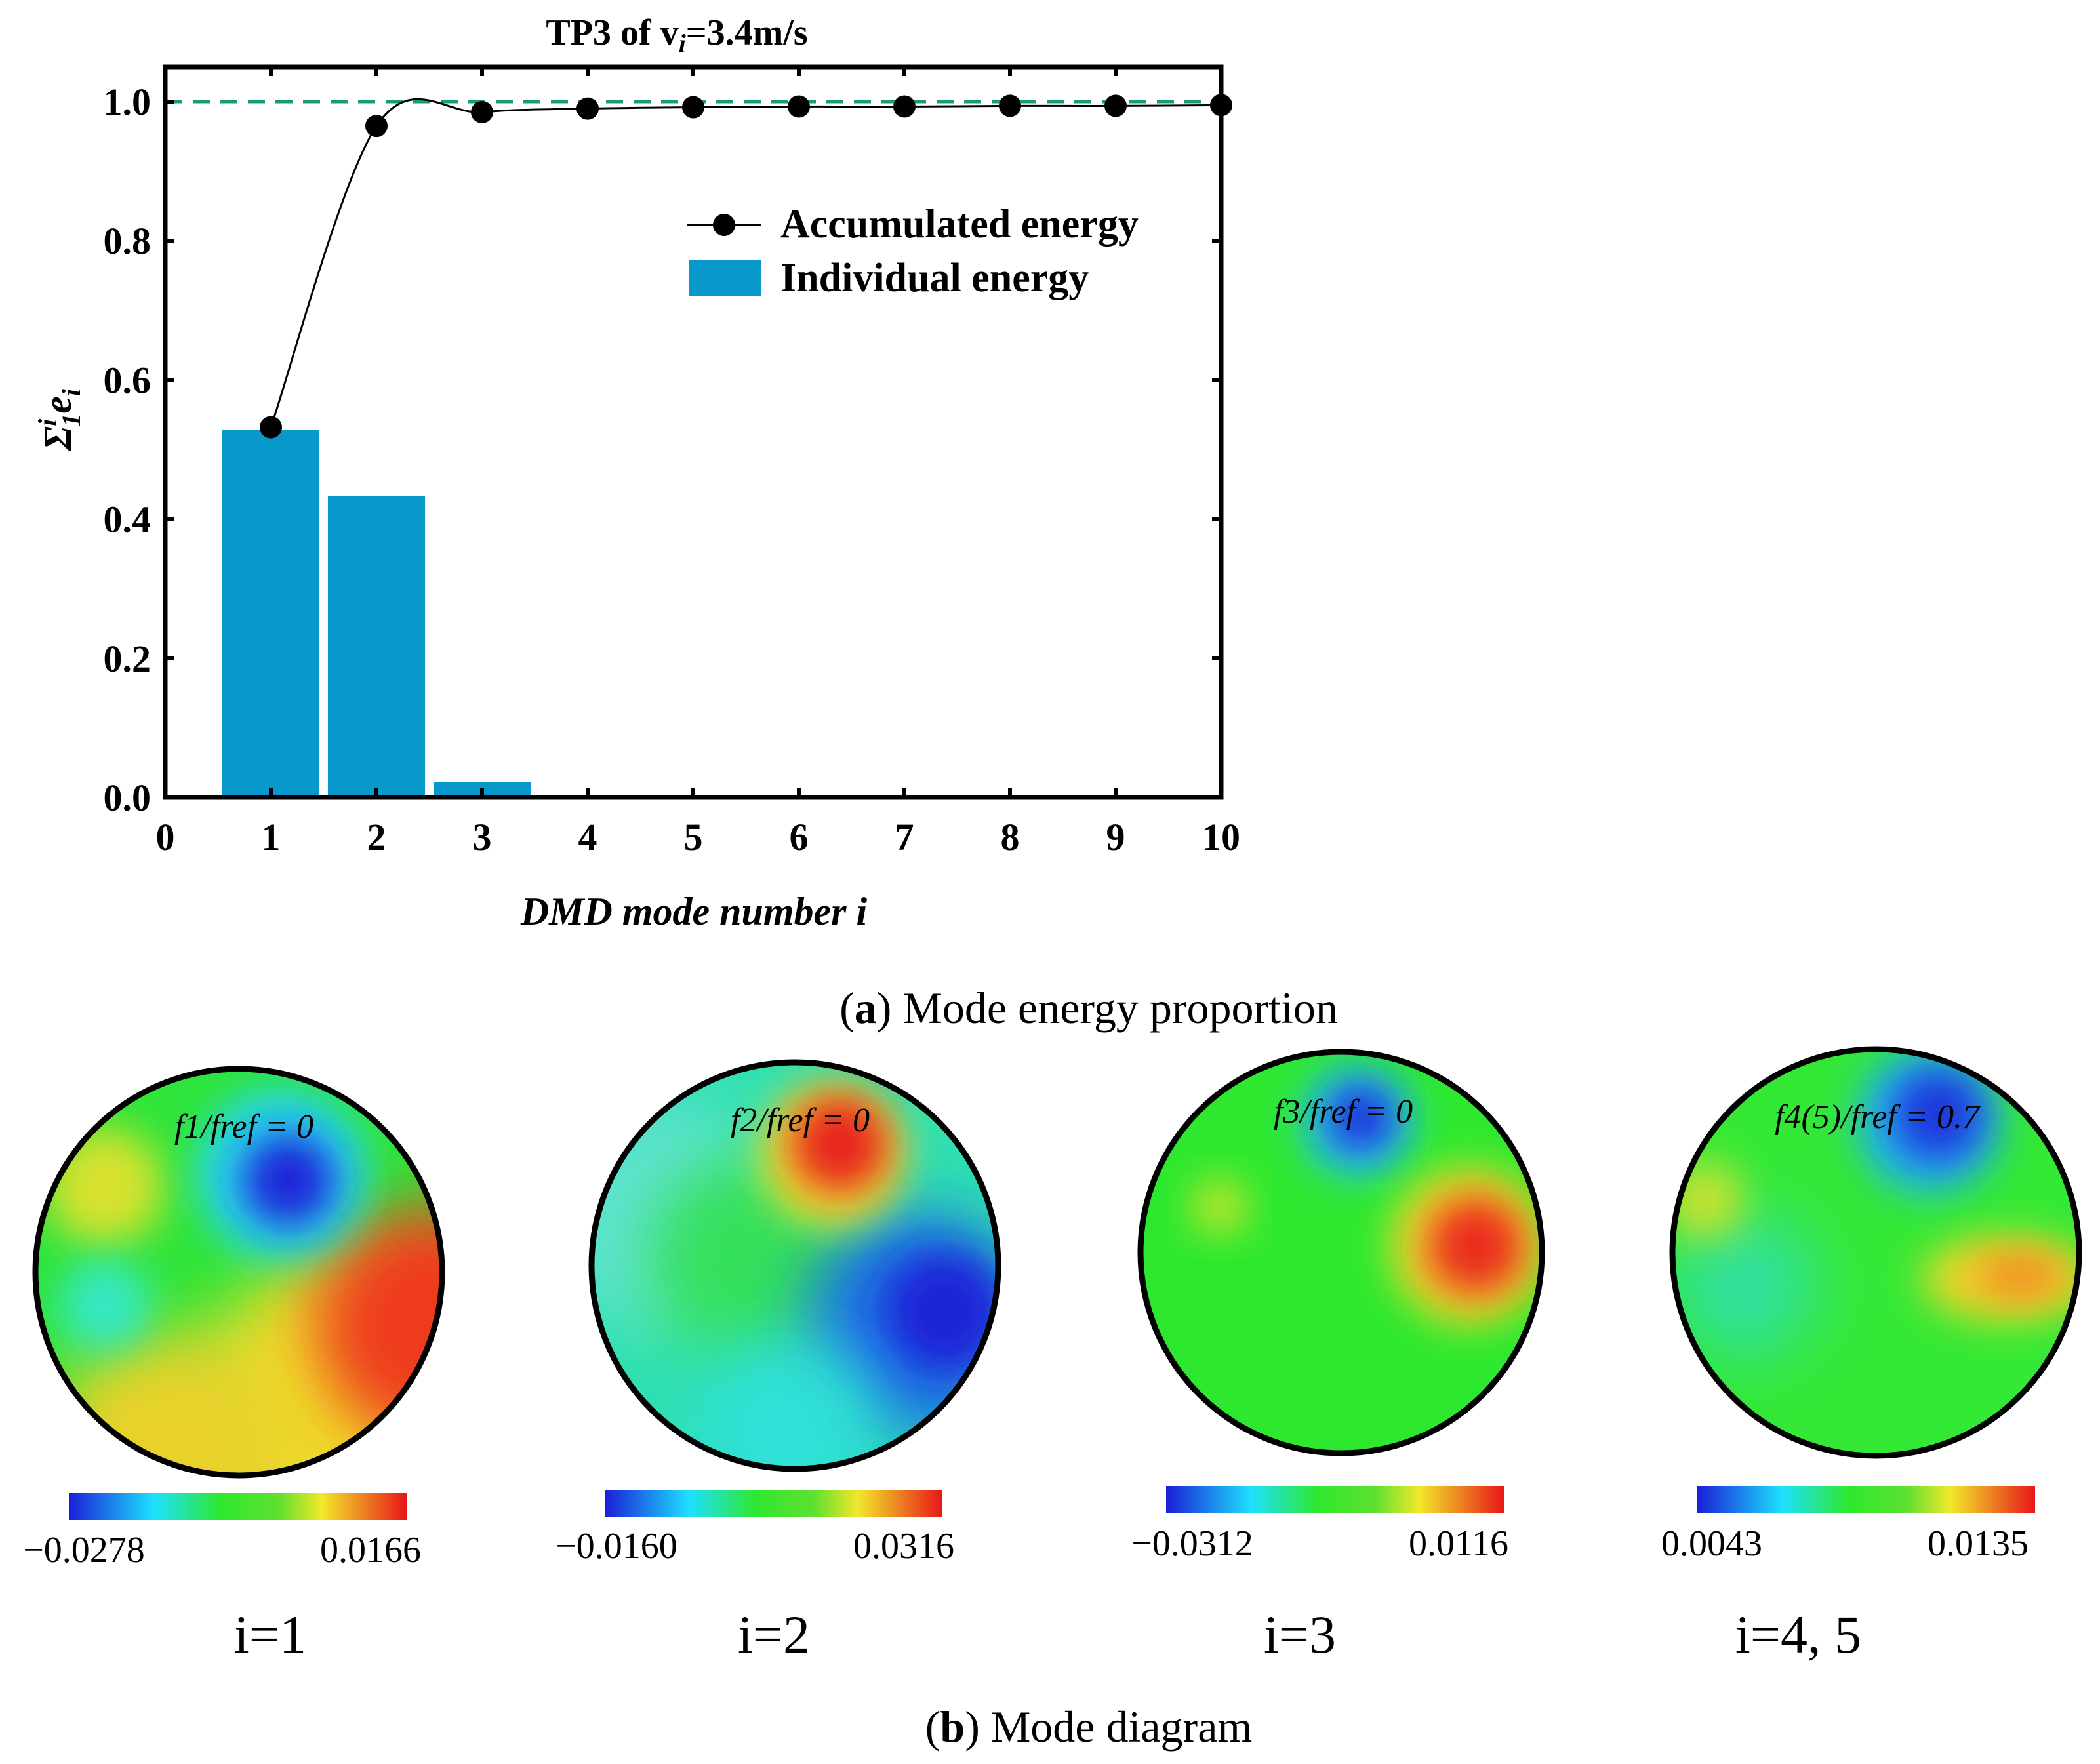  I want to click on y-tick-label: 0.0, so click(127, 798).